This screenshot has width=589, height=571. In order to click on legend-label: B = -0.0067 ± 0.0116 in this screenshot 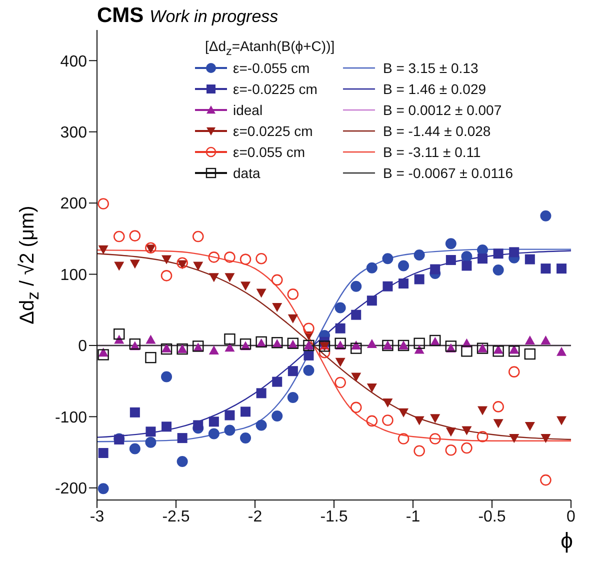, I will do `click(448, 173)`.